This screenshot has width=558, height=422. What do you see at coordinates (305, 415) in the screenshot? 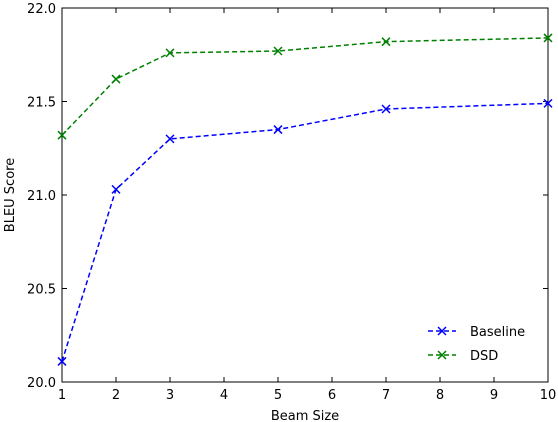
I see `x-axis-label: Beam Size` at bounding box center [305, 415].